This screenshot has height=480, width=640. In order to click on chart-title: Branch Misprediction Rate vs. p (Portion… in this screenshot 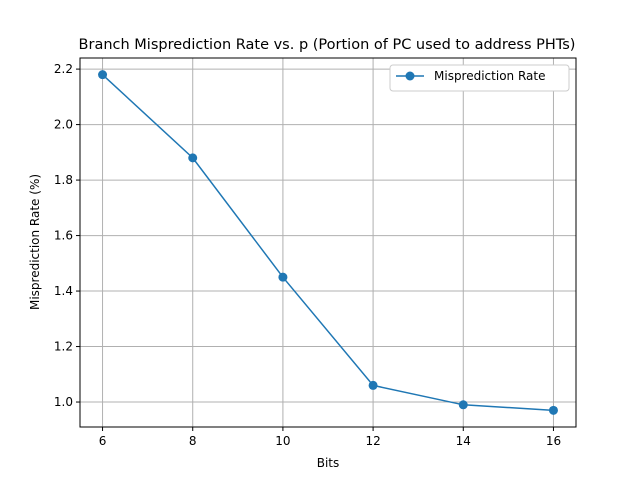, I will do `click(327, 45)`.